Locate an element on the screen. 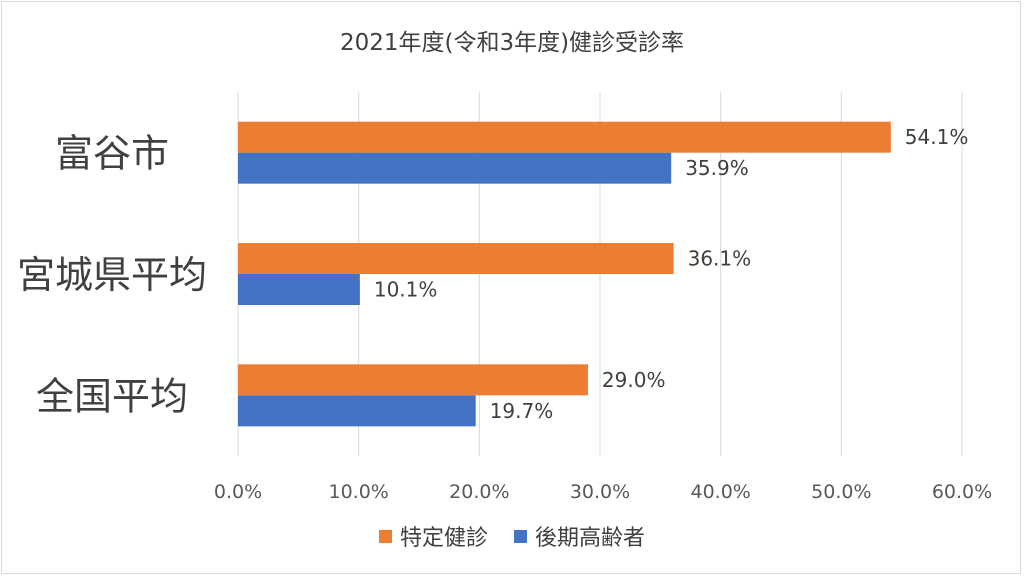  legend-swatch-tokutei is located at coordinates (385, 536).